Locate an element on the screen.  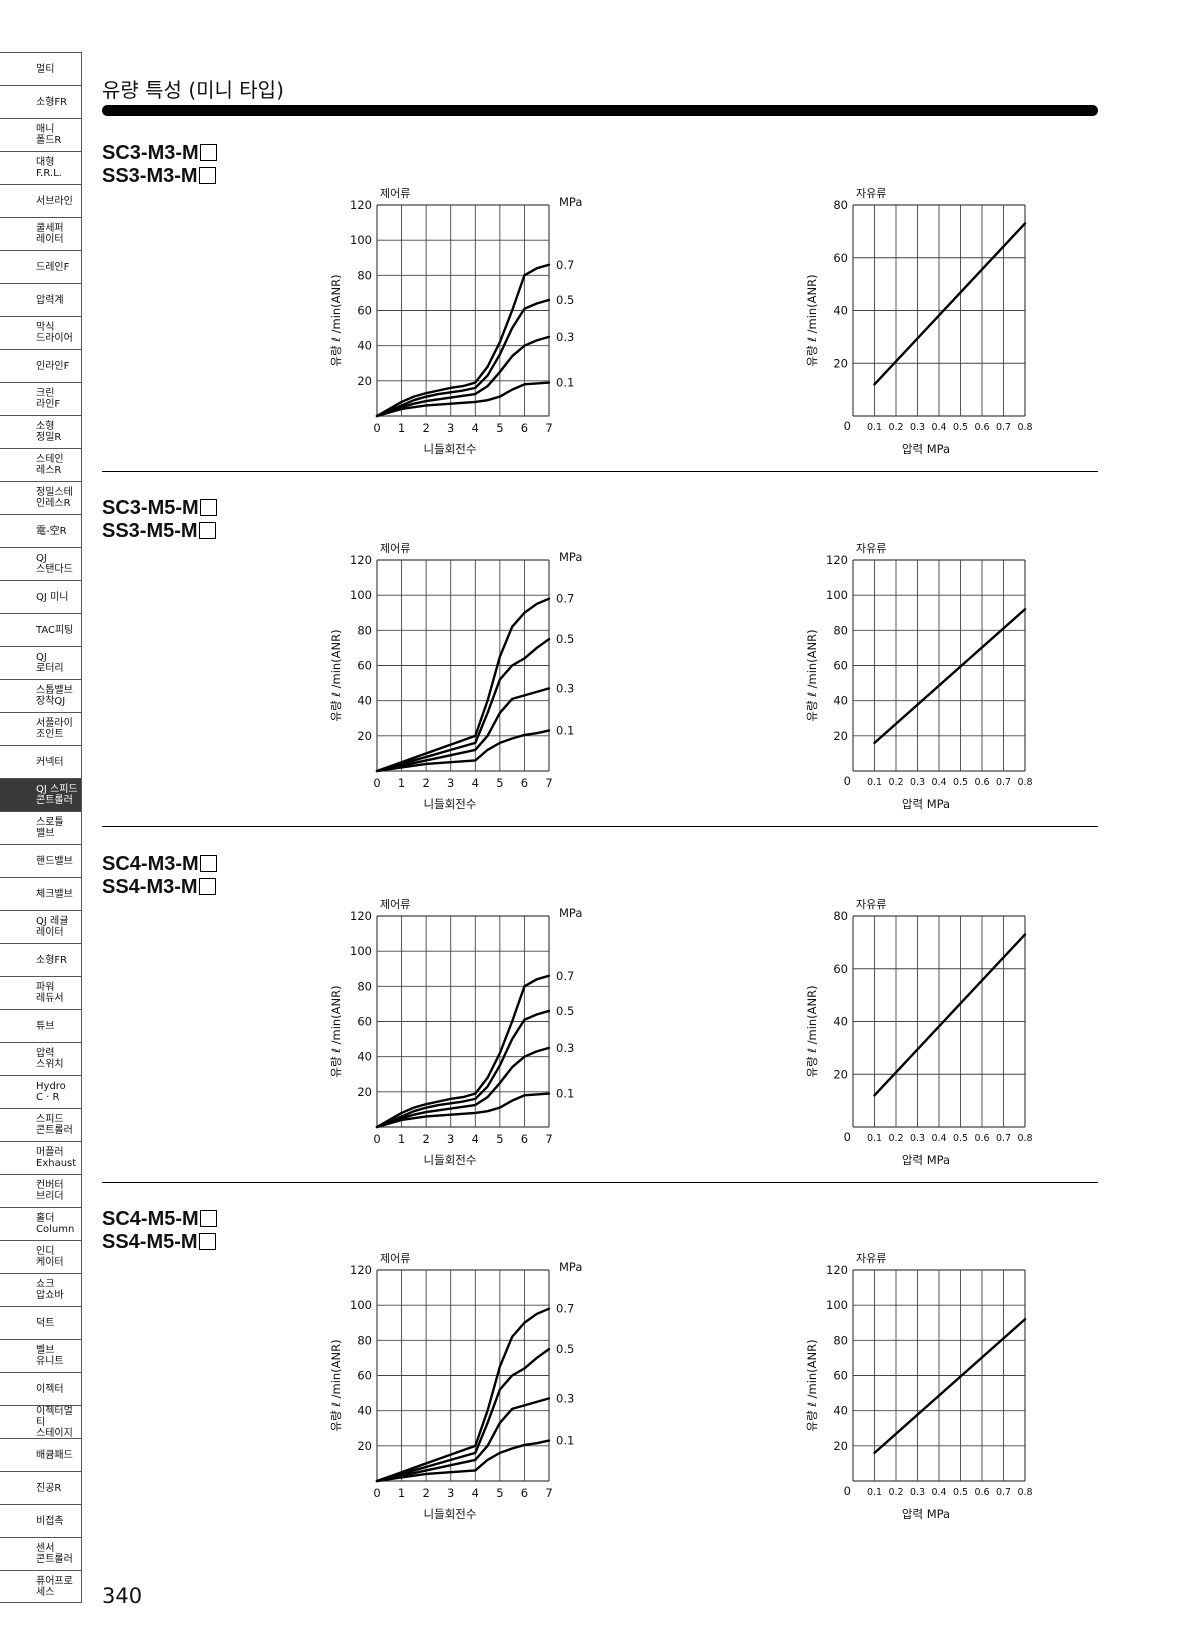
sidebar-tab: 인디 케이터 is located at coordinates (41, 1256).